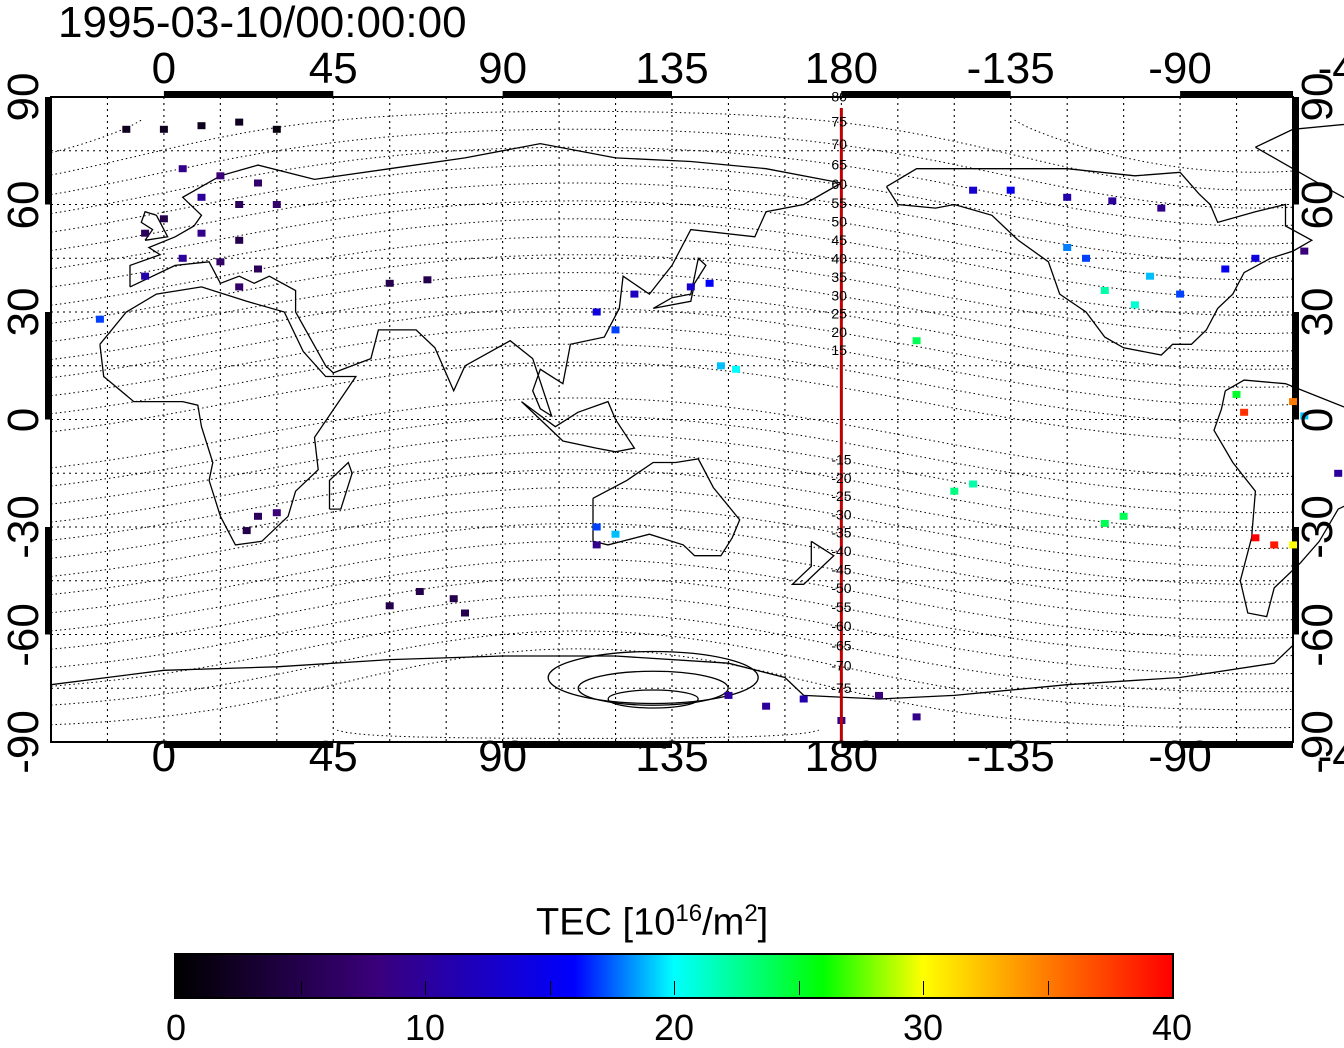 The height and width of the screenshot is (1048, 1344). What do you see at coordinates (248, 745) in the screenshot?
I see `frame-bar-bottom` at bounding box center [248, 745].